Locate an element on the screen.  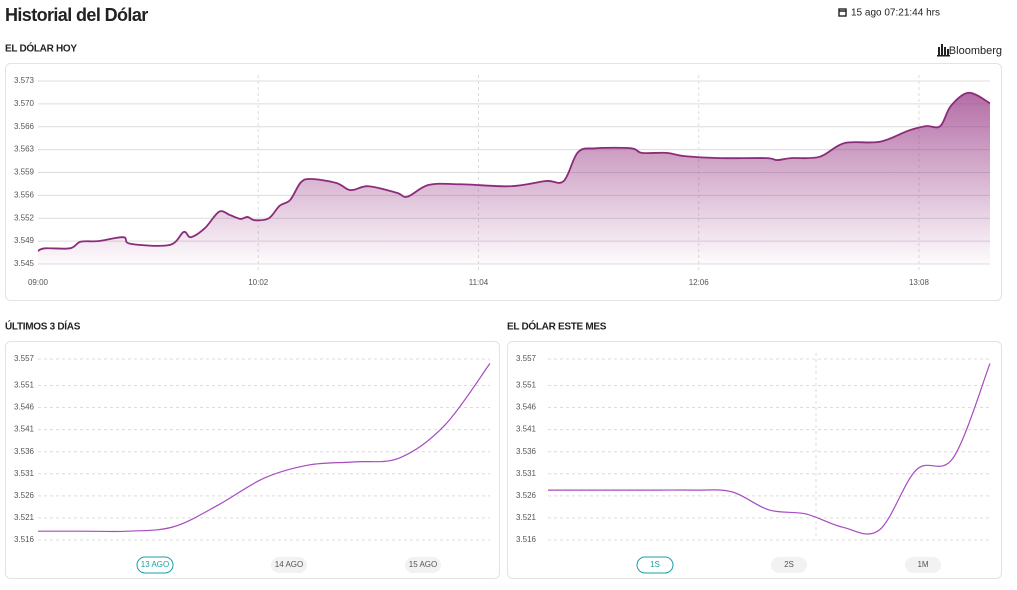
range-button: 1S is located at coordinates (655, 565).